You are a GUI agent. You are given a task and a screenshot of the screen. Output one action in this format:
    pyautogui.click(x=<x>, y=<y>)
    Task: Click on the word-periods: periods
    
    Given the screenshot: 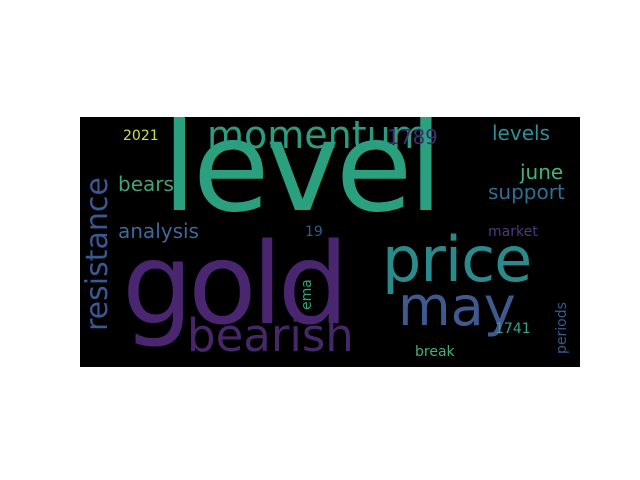 What is the action you would take?
    pyautogui.click(x=562, y=328)
    